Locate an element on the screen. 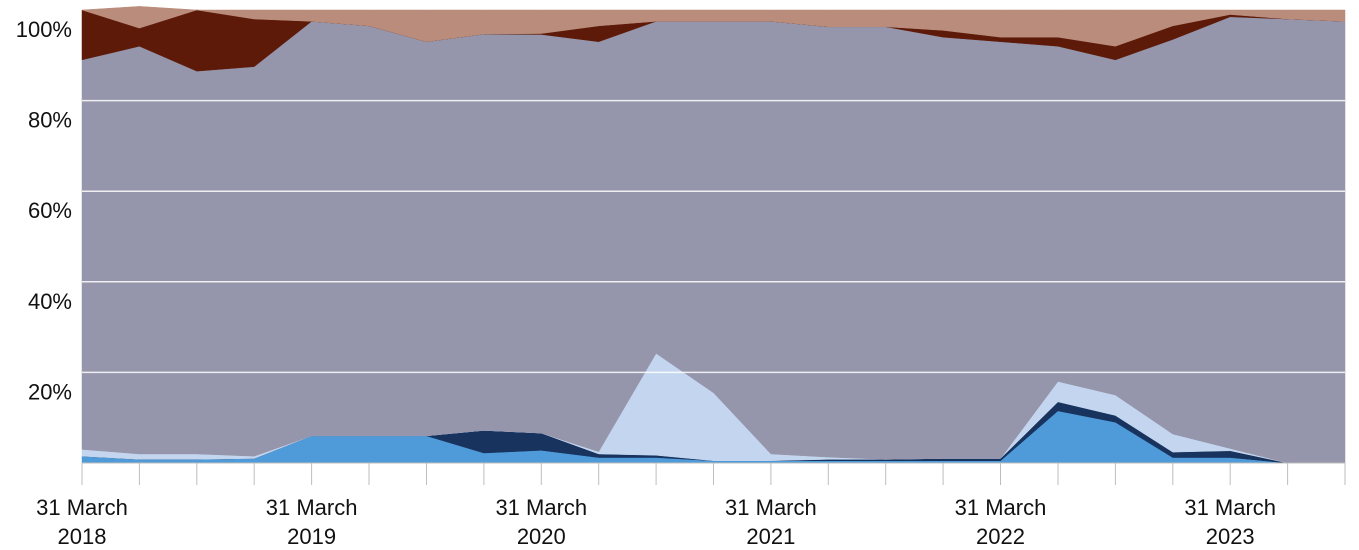 This screenshot has width=1359, height=550. x-tick-label-2018: 31 March 2018 is located at coordinates (82, 522).